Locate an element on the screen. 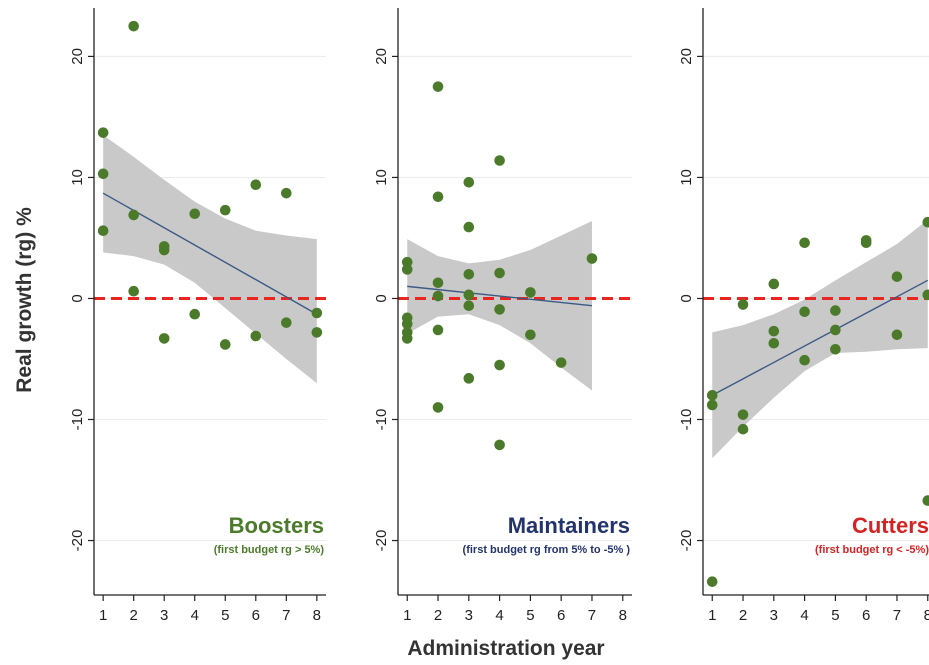 This screenshot has height=665, width=929. group-subtitle: (first budget rg > 5%) is located at coordinates (269, 550).